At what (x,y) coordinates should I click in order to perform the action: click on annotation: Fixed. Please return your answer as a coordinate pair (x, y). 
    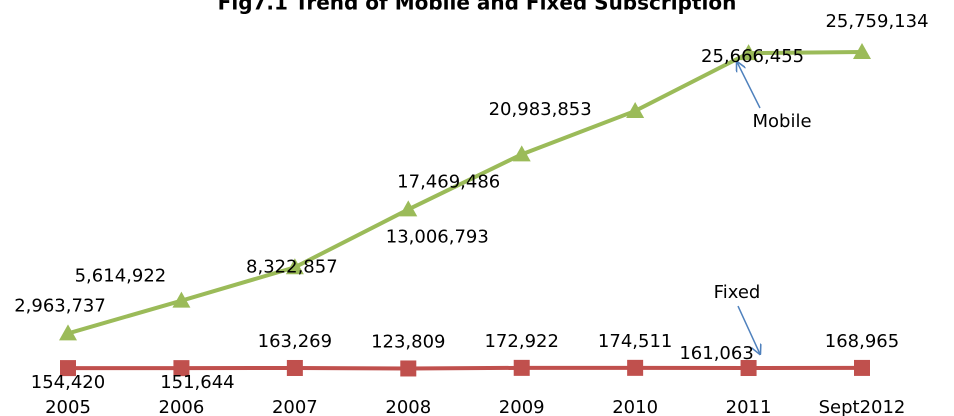
    Looking at the image, I should click on (737, 292).